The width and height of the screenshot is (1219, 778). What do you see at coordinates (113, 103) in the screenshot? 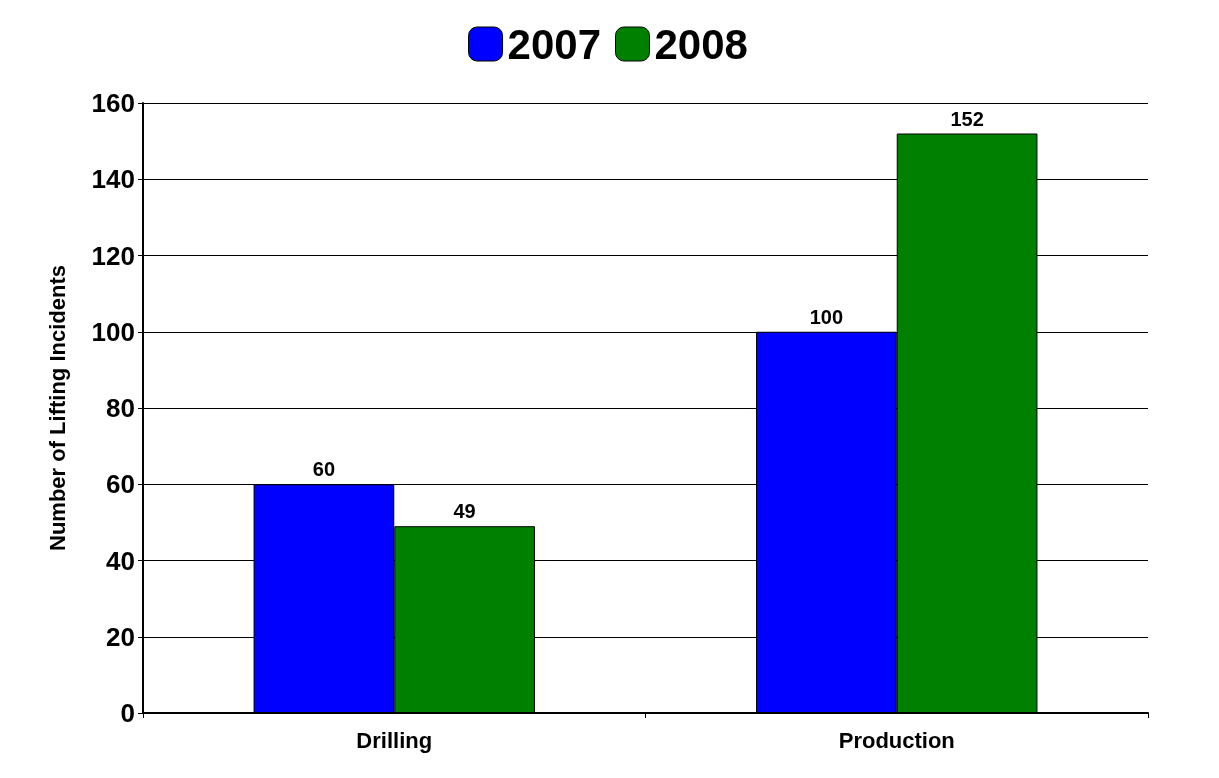
I see `y-tick-label: 160` at bounding box center [113, 103].